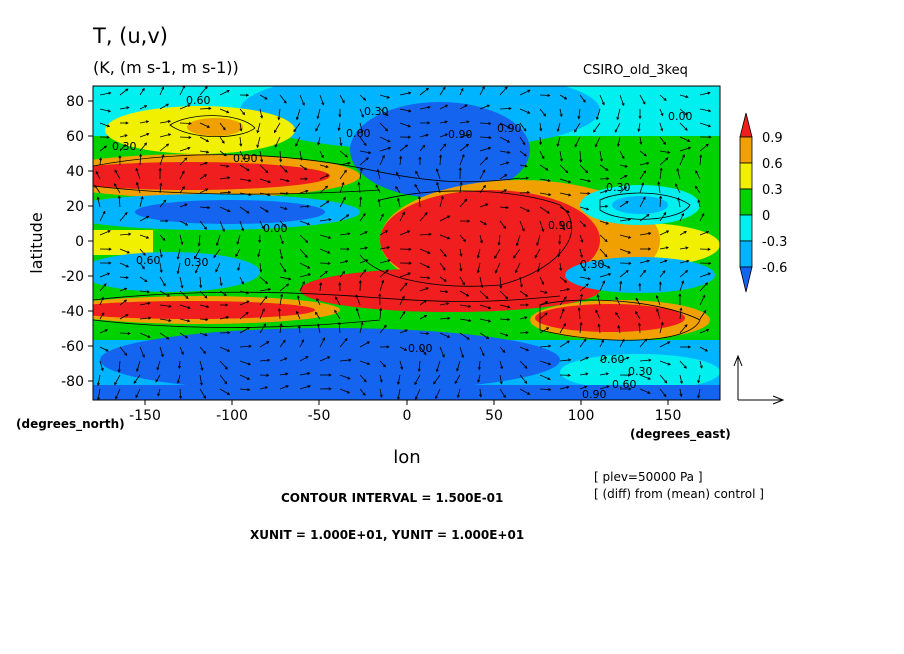  I want to click on y-axis, so click(90, 241).